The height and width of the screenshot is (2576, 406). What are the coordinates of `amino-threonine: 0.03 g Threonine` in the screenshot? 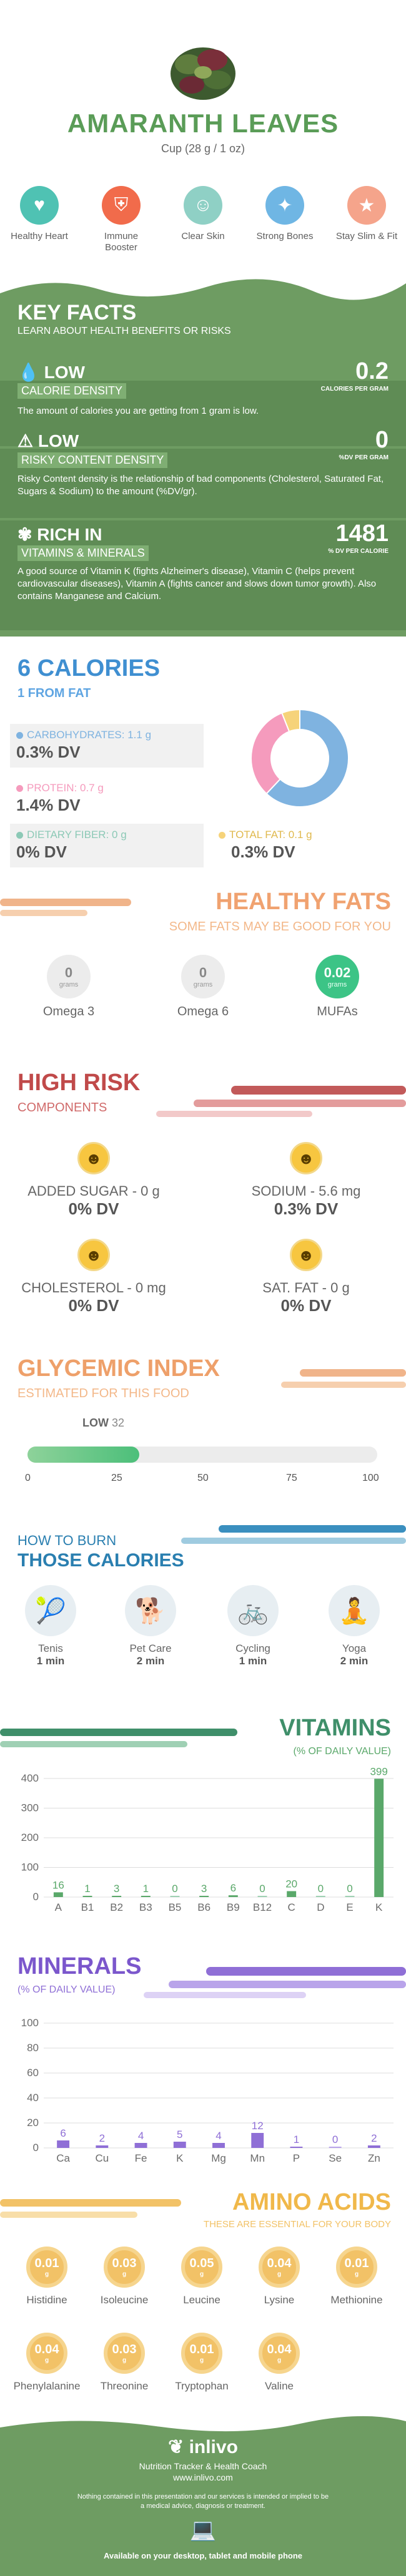 It's located at (124, 2363).